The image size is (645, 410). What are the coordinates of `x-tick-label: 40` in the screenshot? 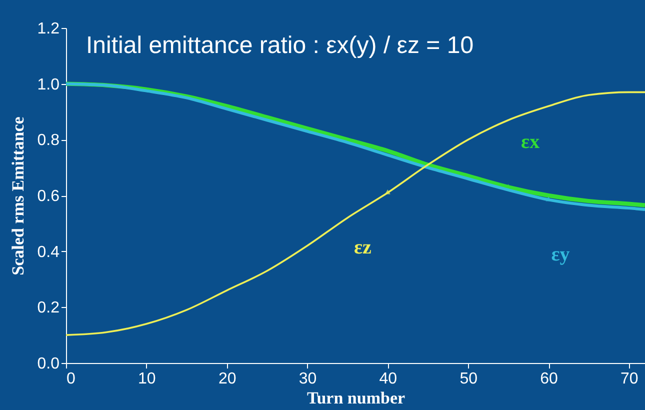 It's located at (388, 379).